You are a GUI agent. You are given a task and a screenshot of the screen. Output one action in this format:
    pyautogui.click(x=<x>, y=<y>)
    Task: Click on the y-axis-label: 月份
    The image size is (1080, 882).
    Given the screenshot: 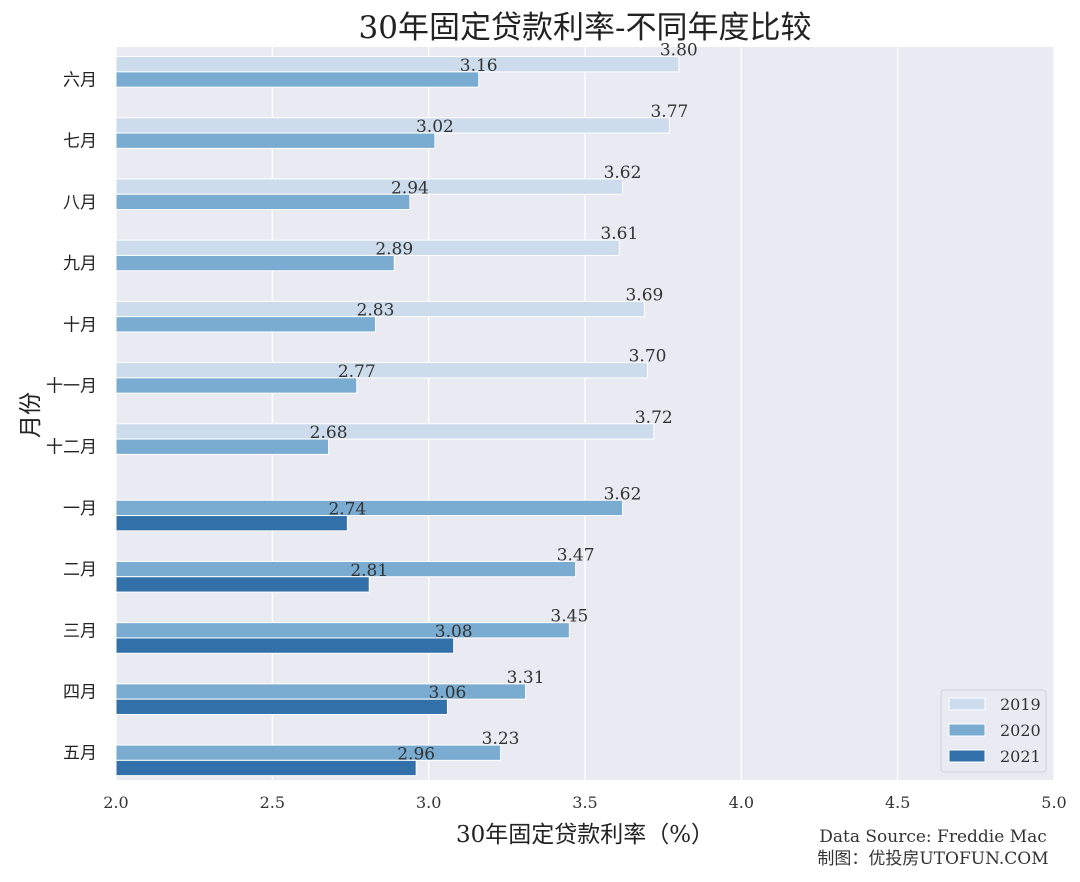 What is the action you would take?
    pyautogui.click(x=31, y=415)
    